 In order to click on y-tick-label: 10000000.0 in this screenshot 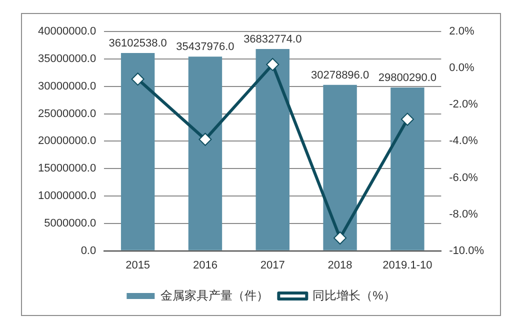, I will do `click(67, 196)`.